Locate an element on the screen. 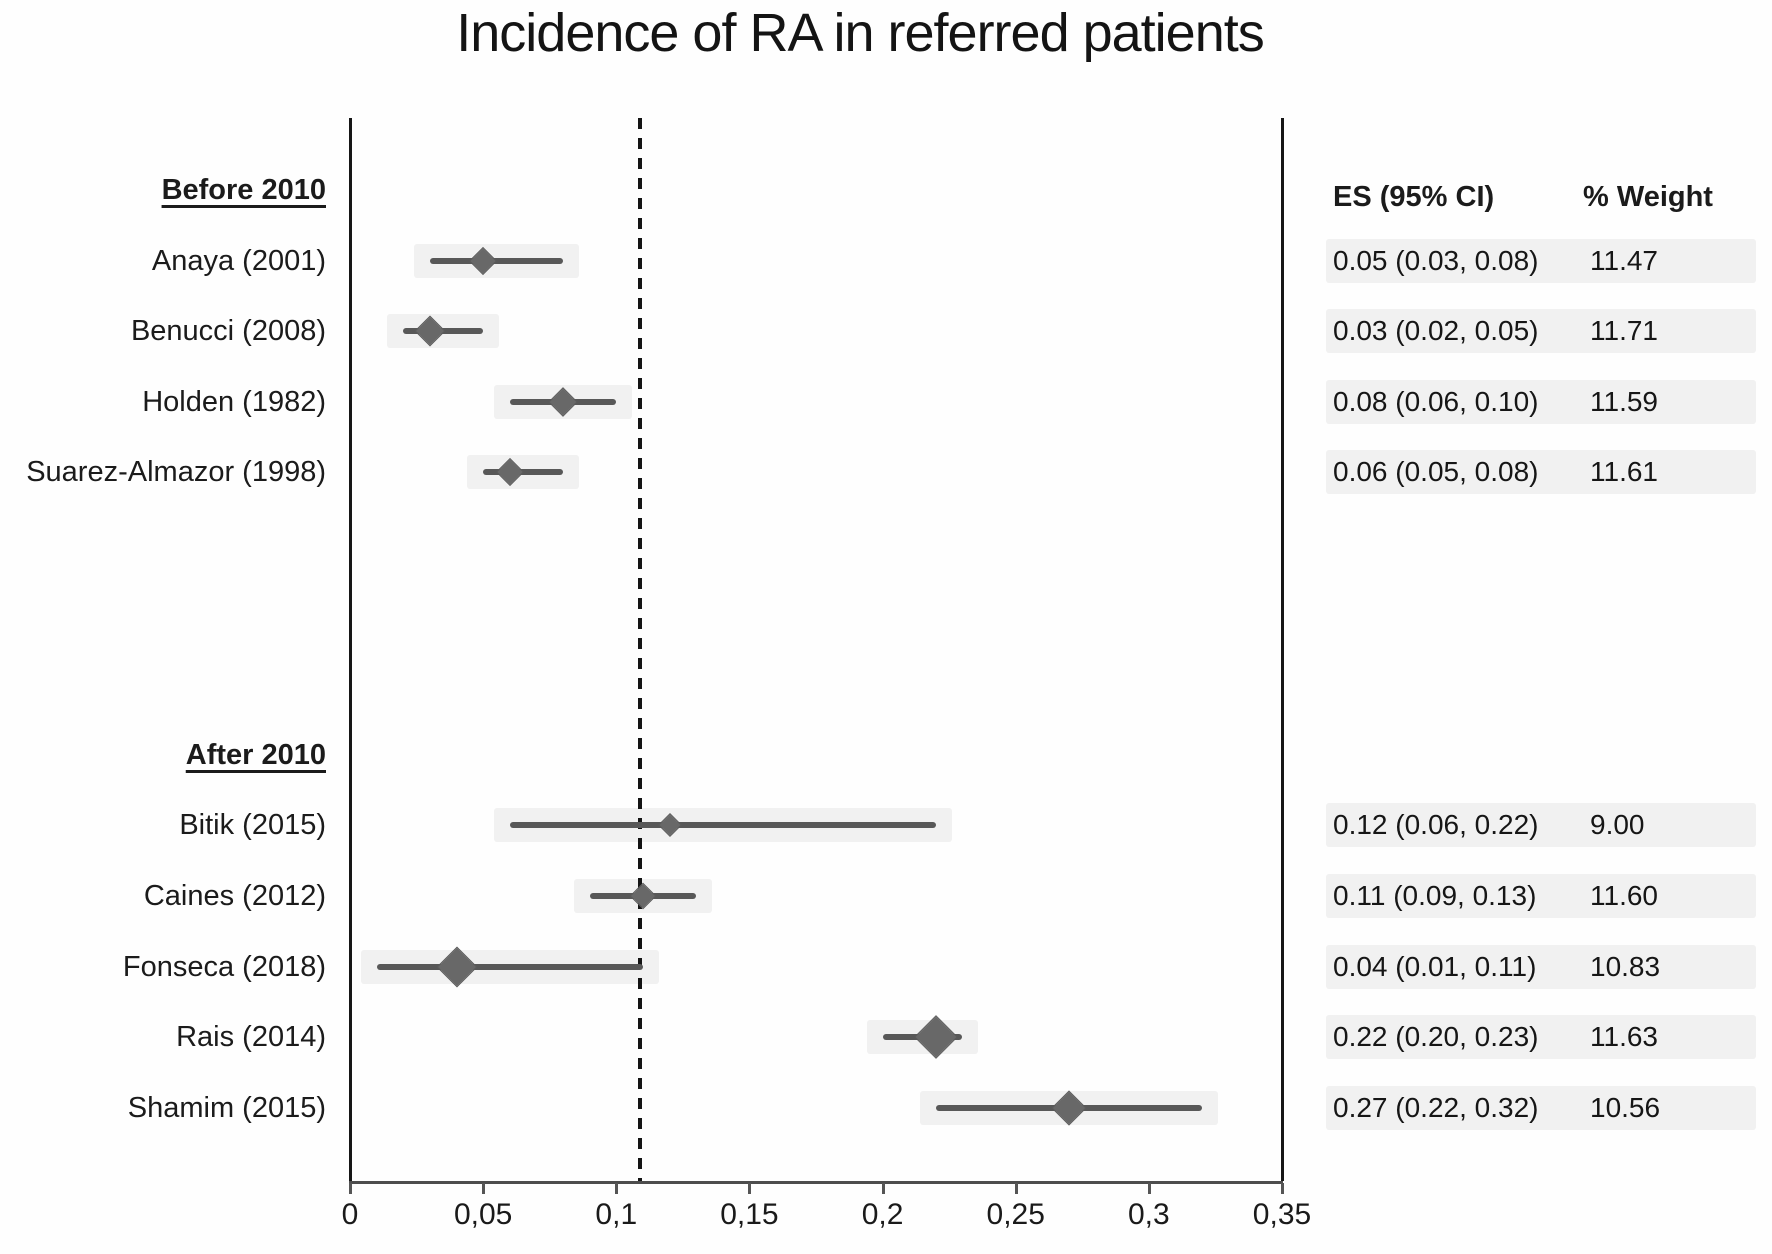 Image resolution: width=1772 pixels, height=1254 pixels. es-value: 0.06 (0.05, 0.08) is located at coordinates (1436, 472).